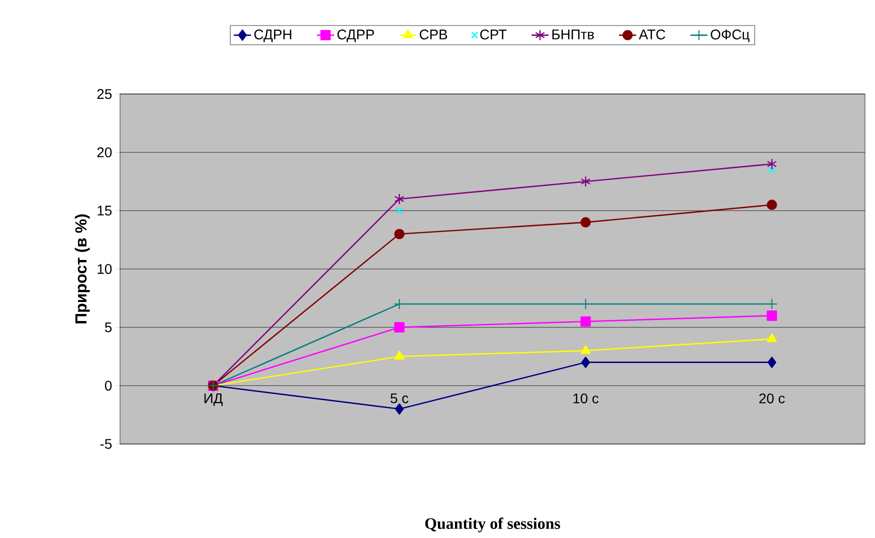 This screenshot has width=875, height=538. Describe the element at coordinates (493, 35) in the screenshot. I see `legend-label: СРТ` at that location.